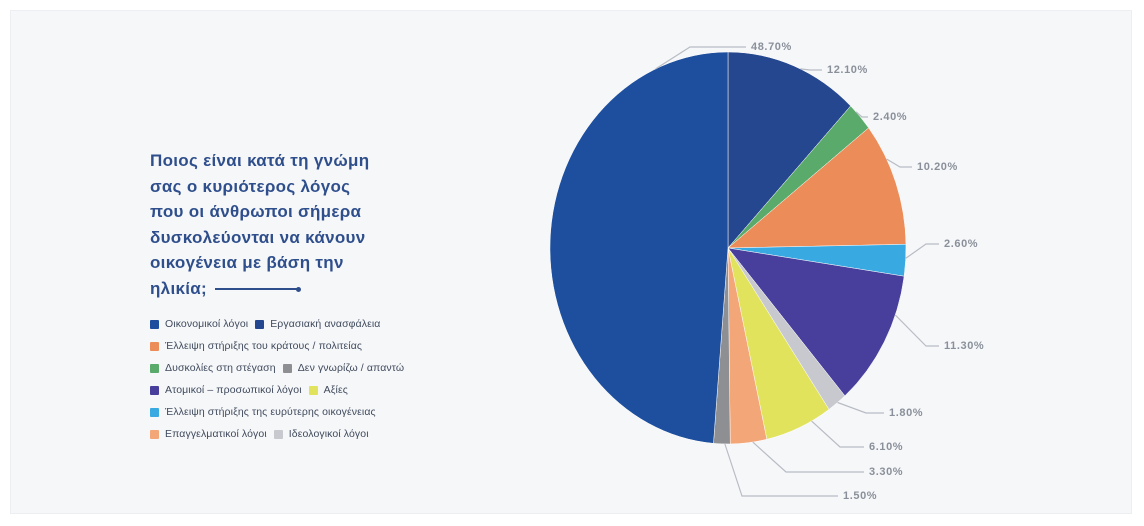  I want to click on legend-label: Εργασιακή ανασφάλεια, so click(325, 324).